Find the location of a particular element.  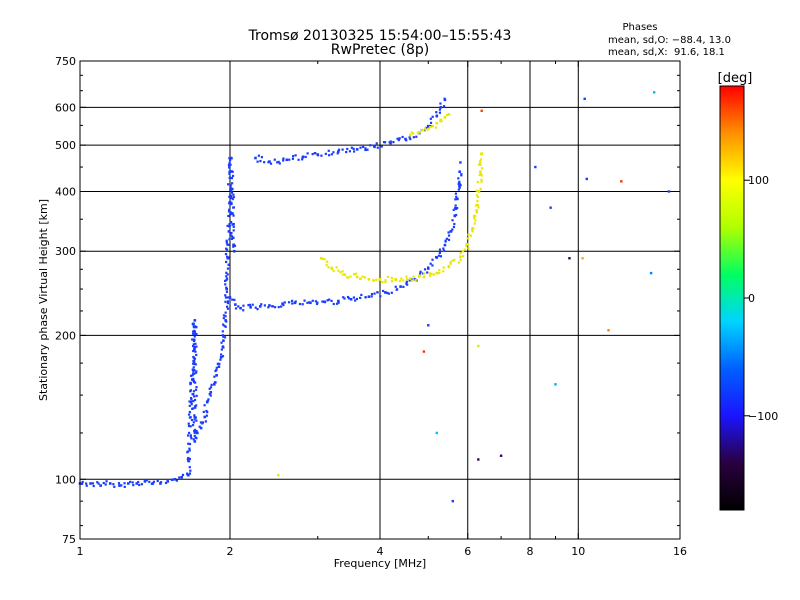

chart-subtitle: RwPretec (8p) is located at coordinates (380, 50).